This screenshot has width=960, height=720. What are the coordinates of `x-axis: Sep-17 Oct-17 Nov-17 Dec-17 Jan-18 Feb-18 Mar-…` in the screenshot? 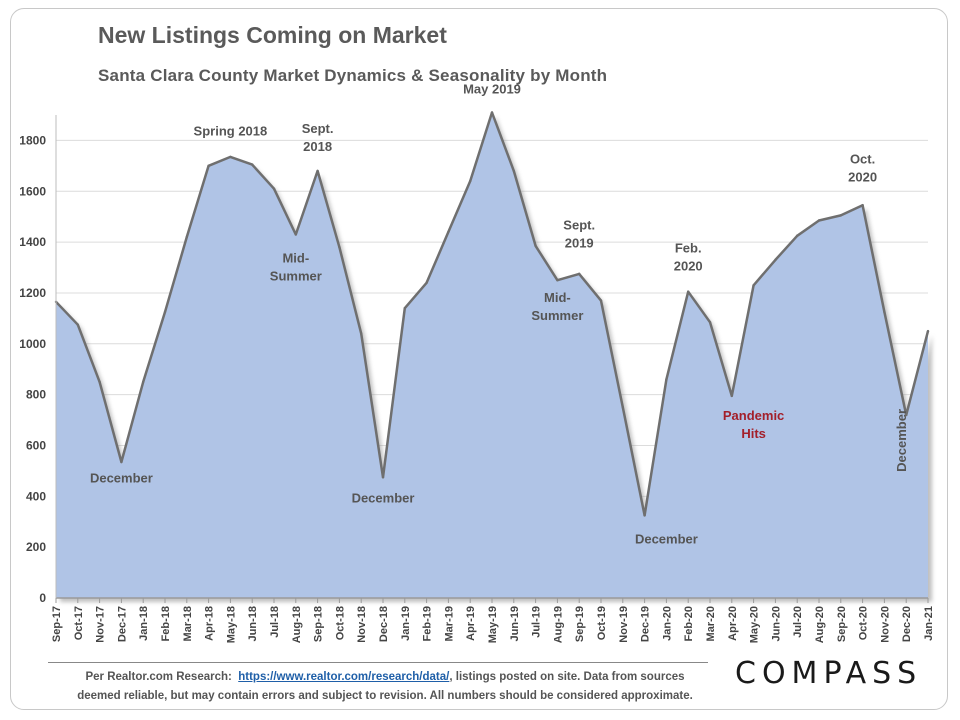 It's located at (493, 620).